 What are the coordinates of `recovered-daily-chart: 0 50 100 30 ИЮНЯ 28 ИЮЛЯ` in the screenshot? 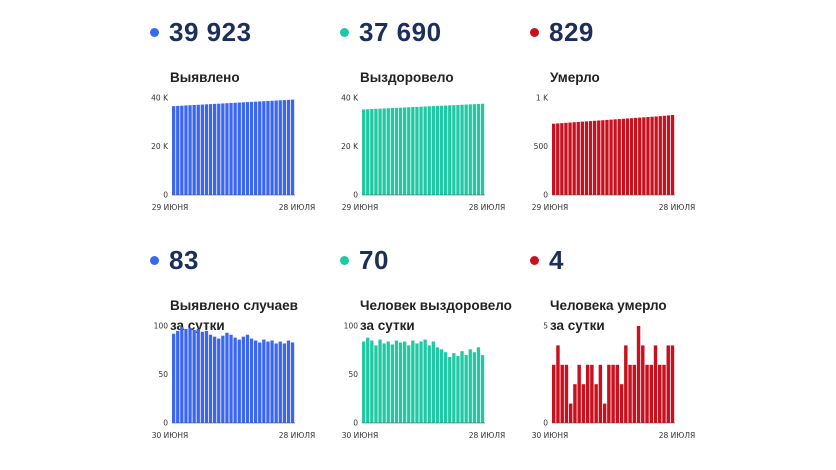 It's located at (424, 381).